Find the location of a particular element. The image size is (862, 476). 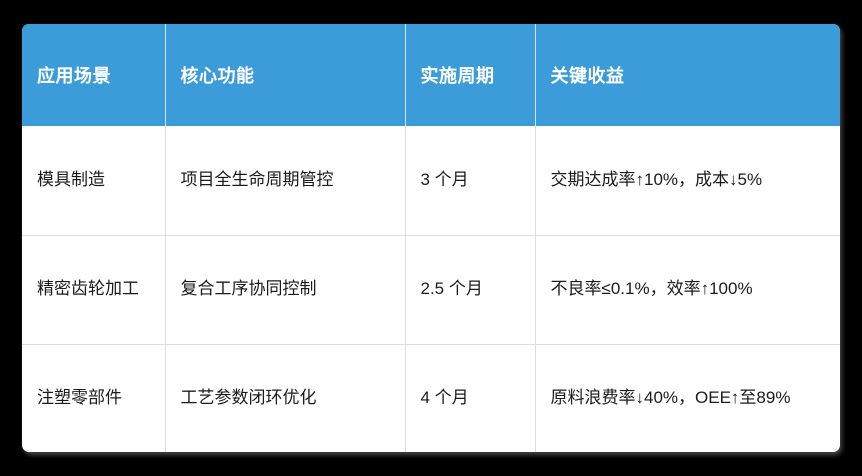

cell-scenario: 精密齿轮加工 is located at coordinates (94, 290).